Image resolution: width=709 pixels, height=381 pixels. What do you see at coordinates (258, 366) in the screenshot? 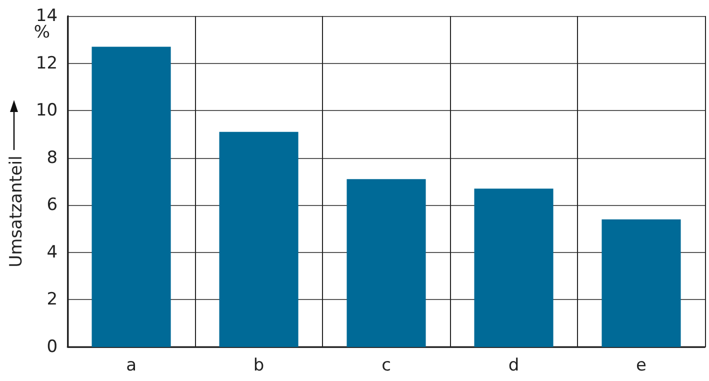
I see `x-tick-label: b` at bounding box center [258, 366].